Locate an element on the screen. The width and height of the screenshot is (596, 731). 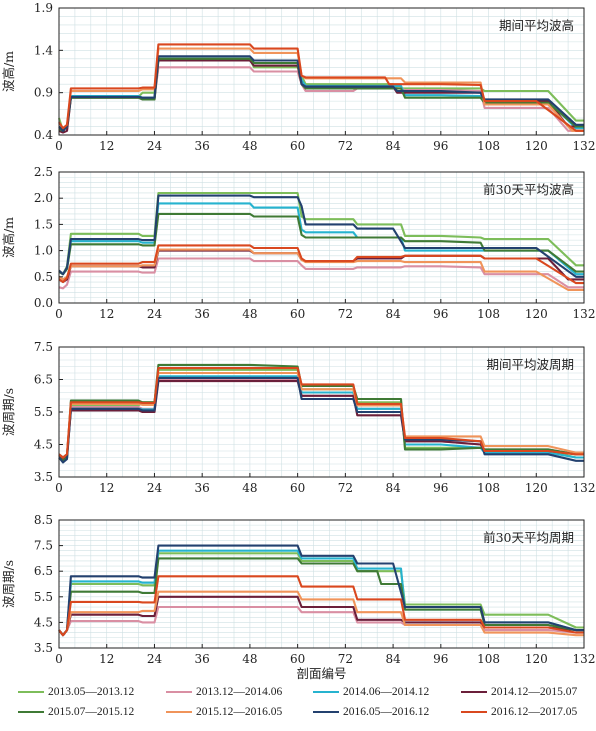
y-tick-label: 0.5 is located at coordinates (43, 277).